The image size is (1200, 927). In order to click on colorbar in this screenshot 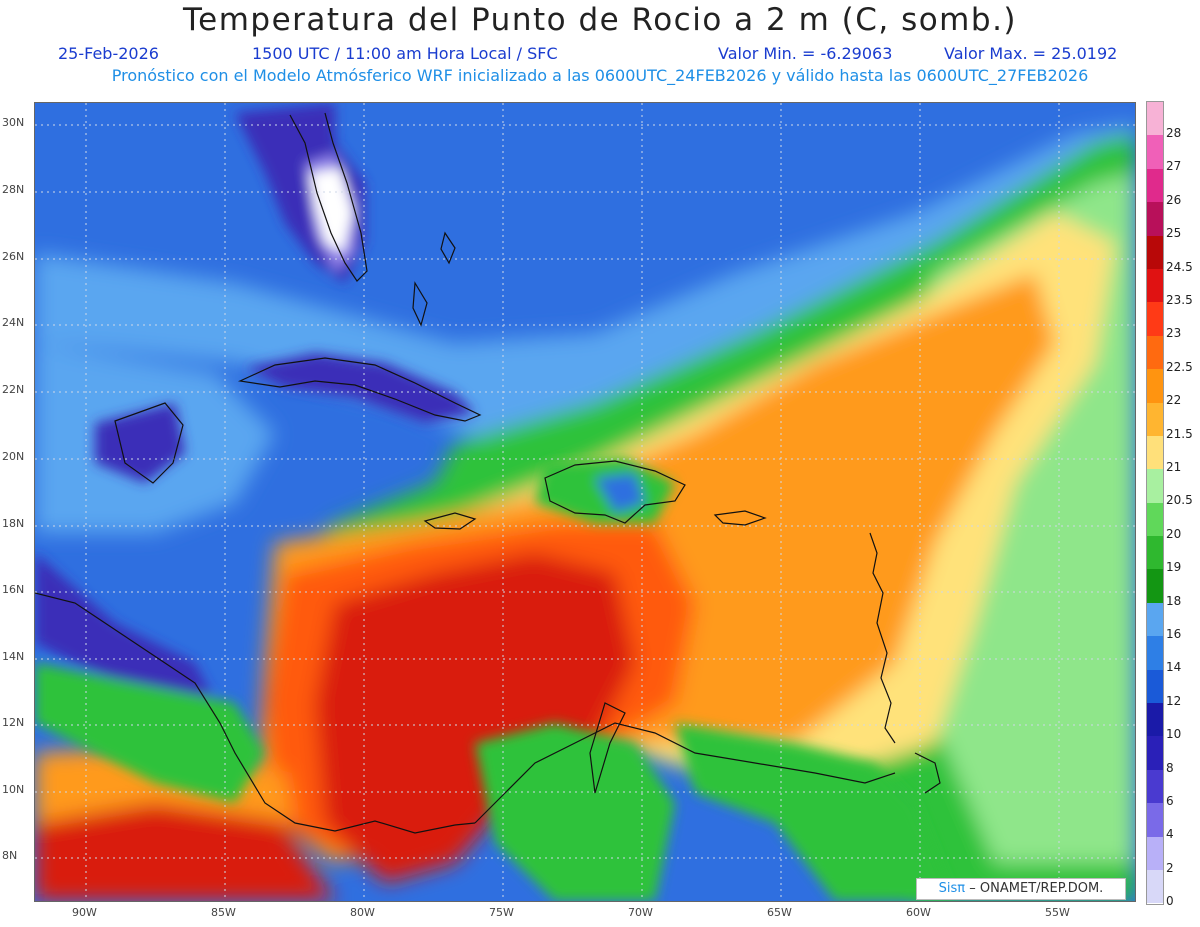, I will do `click(1155, 503)`.